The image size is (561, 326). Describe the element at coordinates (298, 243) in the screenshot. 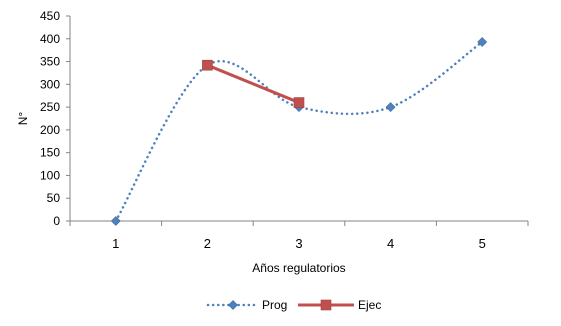

I see `x-tick-label: 3` at that location.